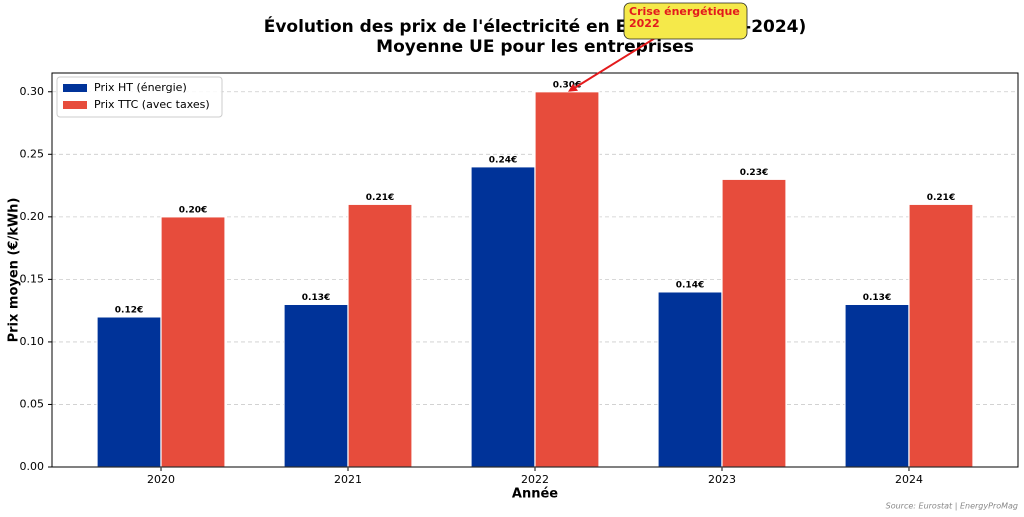  Describe the element at coordinates (32, 341) in the screenshot. I see `y-tick-label: 0.10` at that location.